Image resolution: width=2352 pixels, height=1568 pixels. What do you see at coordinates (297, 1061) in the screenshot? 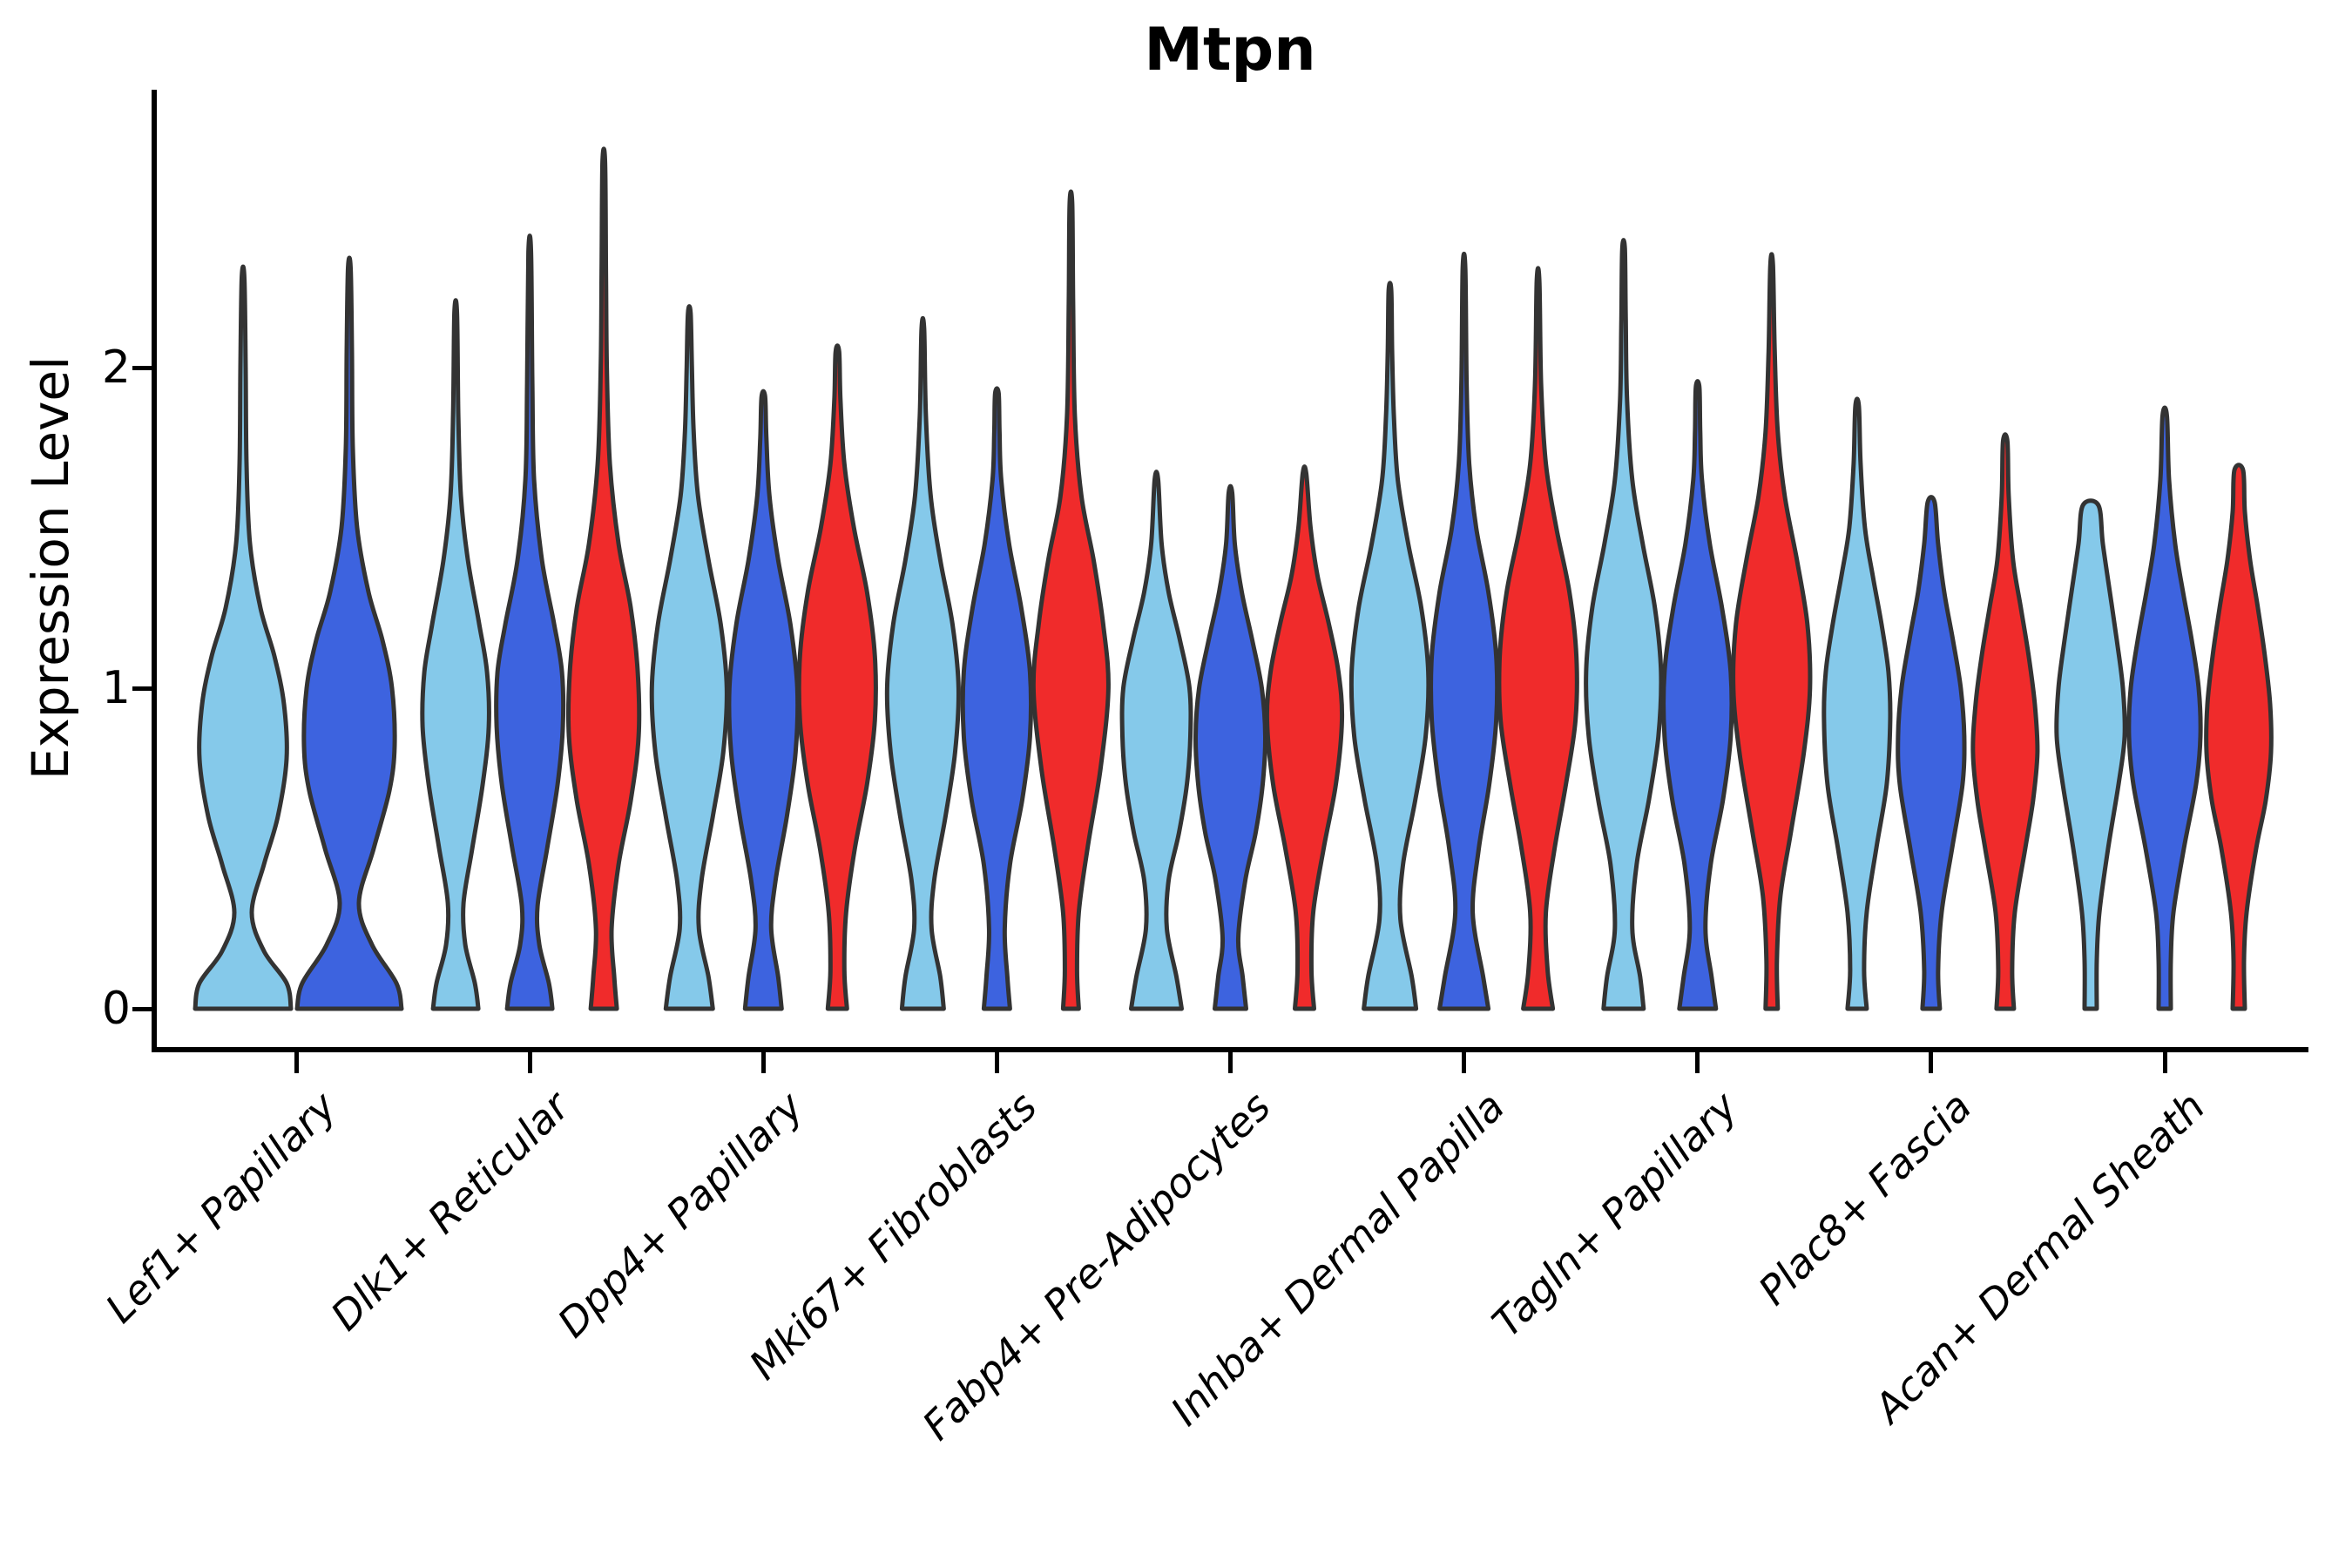
I see `x-tick-mark-lef1-papillary` at bounding box center [297, 1061].